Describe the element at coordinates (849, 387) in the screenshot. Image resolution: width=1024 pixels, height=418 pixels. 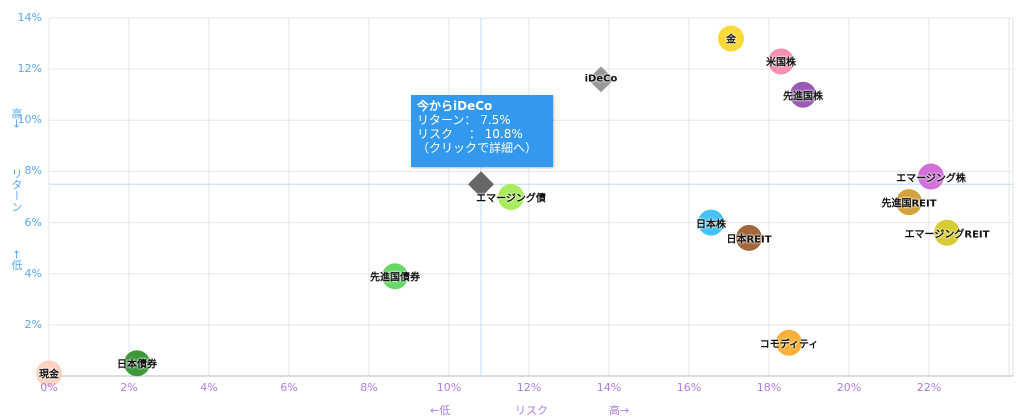
I see `x-tick-label: 20%` at that location.